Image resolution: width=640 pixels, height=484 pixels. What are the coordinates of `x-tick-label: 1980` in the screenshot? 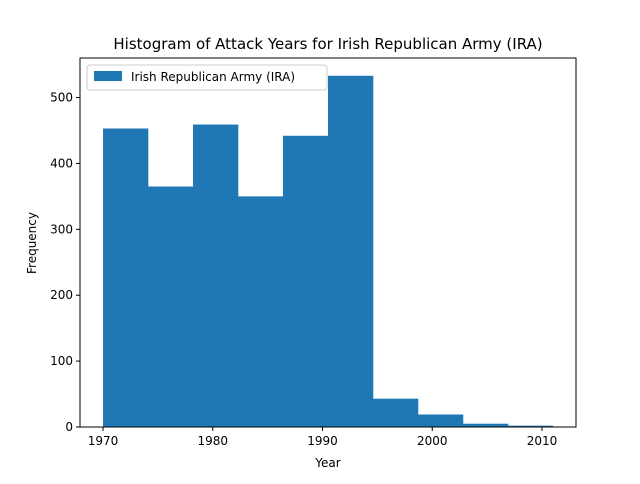 It's located at (213, 441).